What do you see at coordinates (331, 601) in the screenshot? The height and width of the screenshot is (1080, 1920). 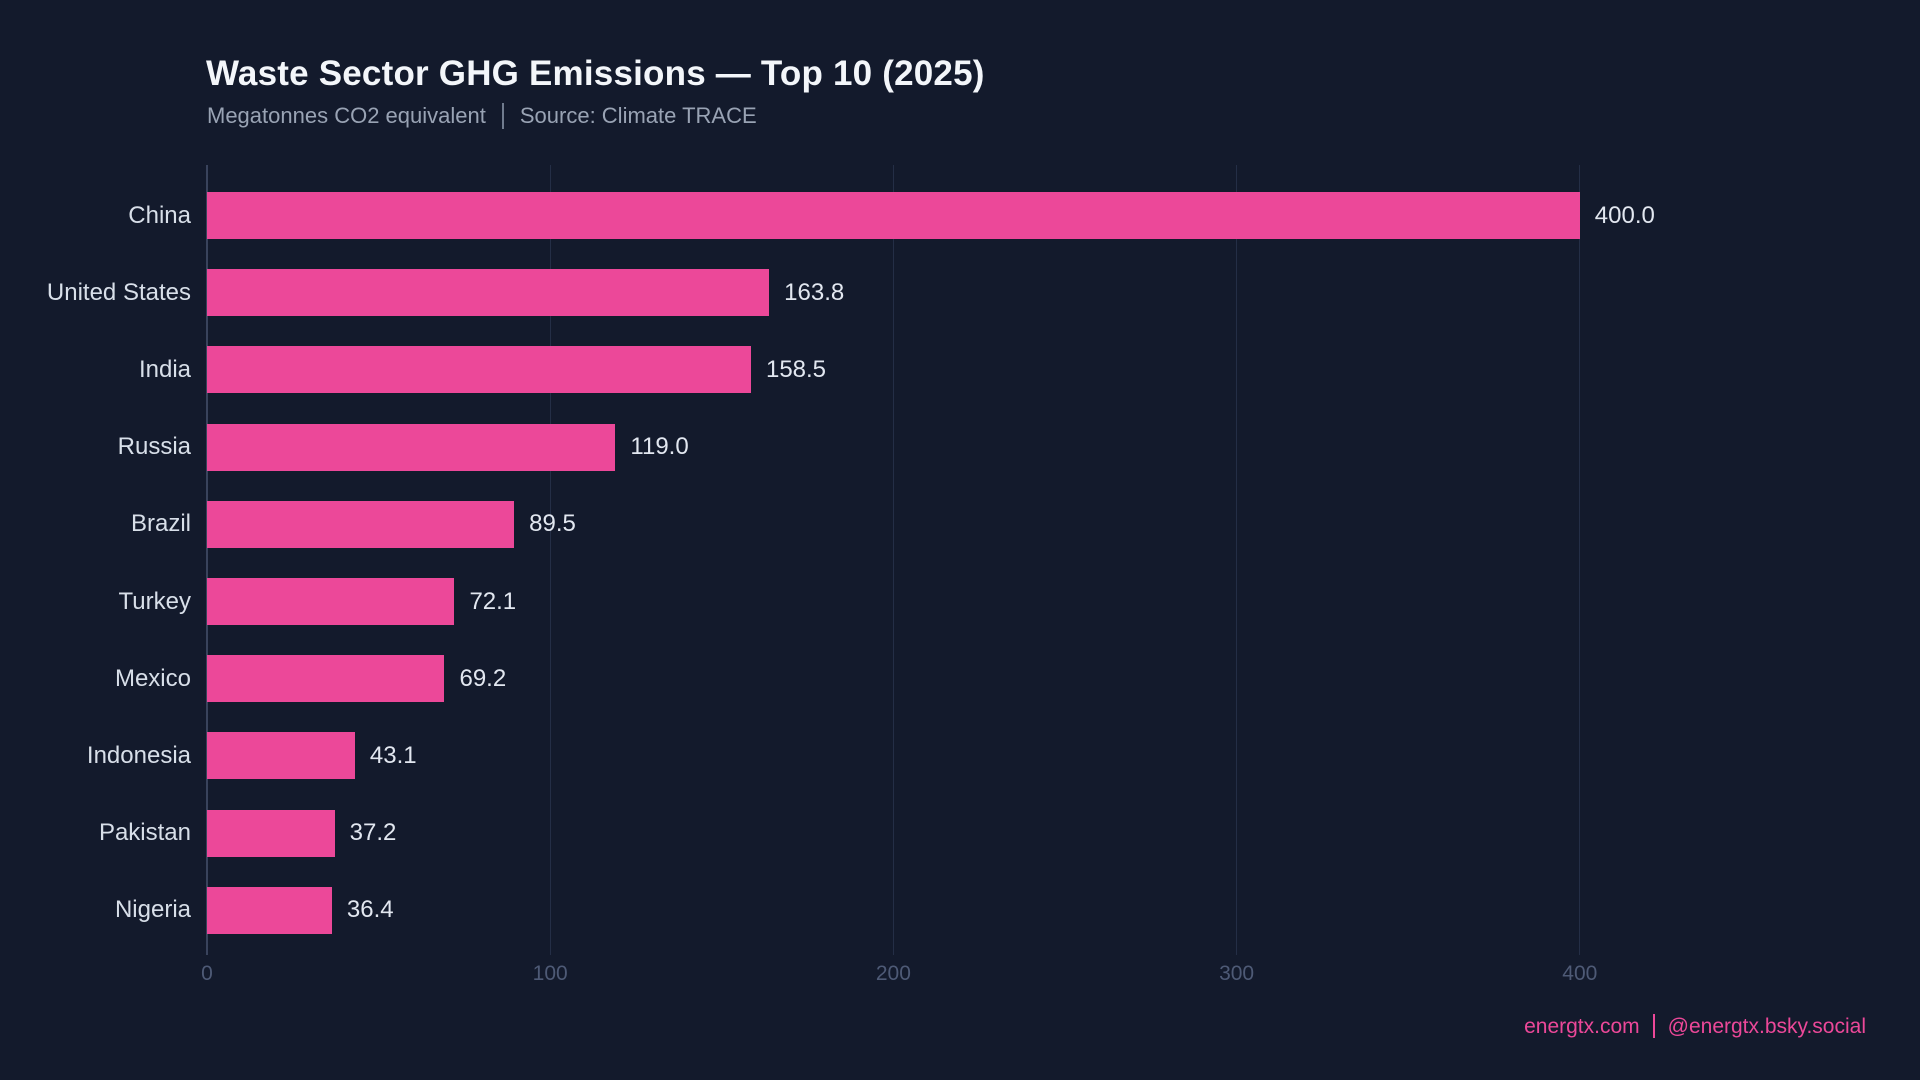 I see `bar-turkey` at bounding box center [331, 601].